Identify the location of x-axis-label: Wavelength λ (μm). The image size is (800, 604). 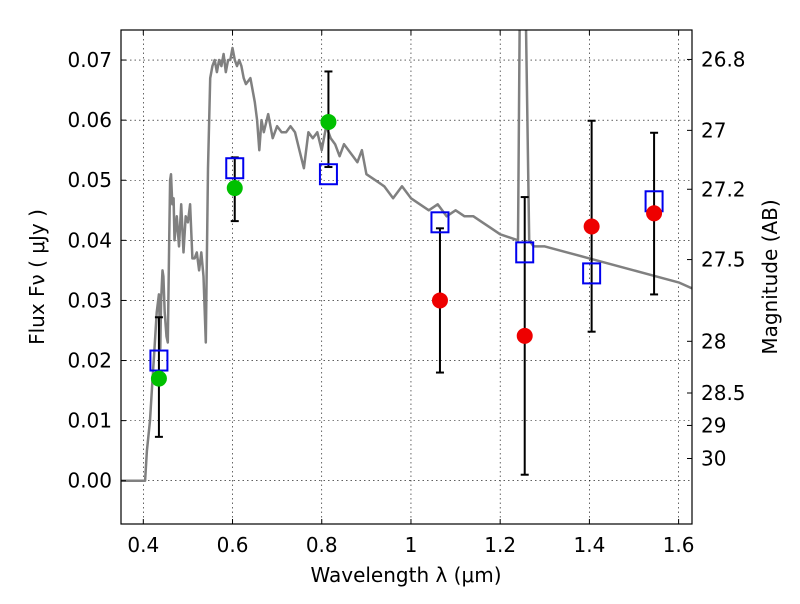
(405, 575).